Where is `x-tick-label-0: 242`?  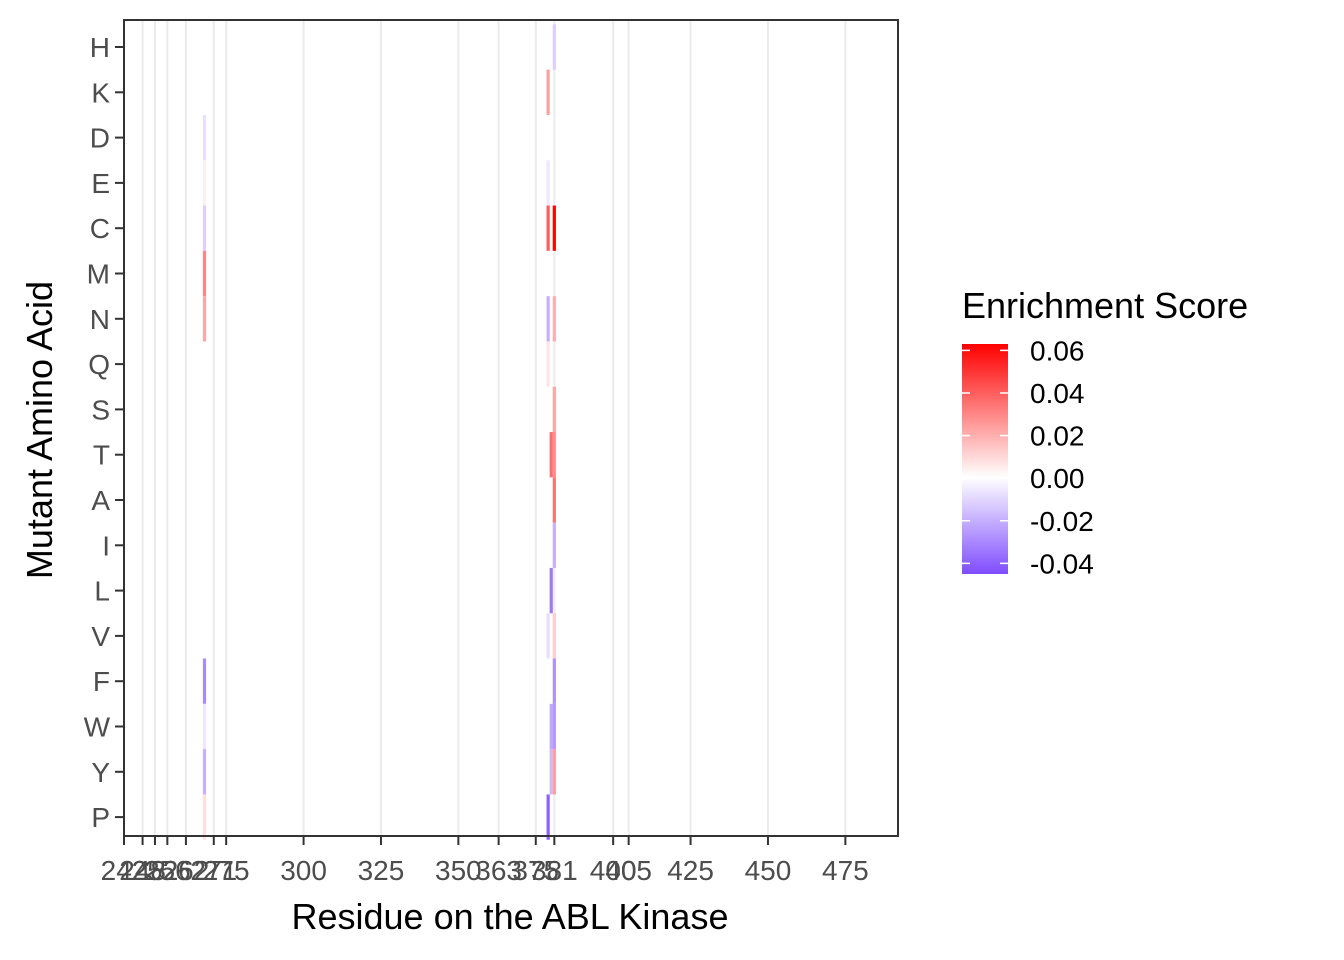 x-tick-label-0: 242 is located at coordinates (124, 870).